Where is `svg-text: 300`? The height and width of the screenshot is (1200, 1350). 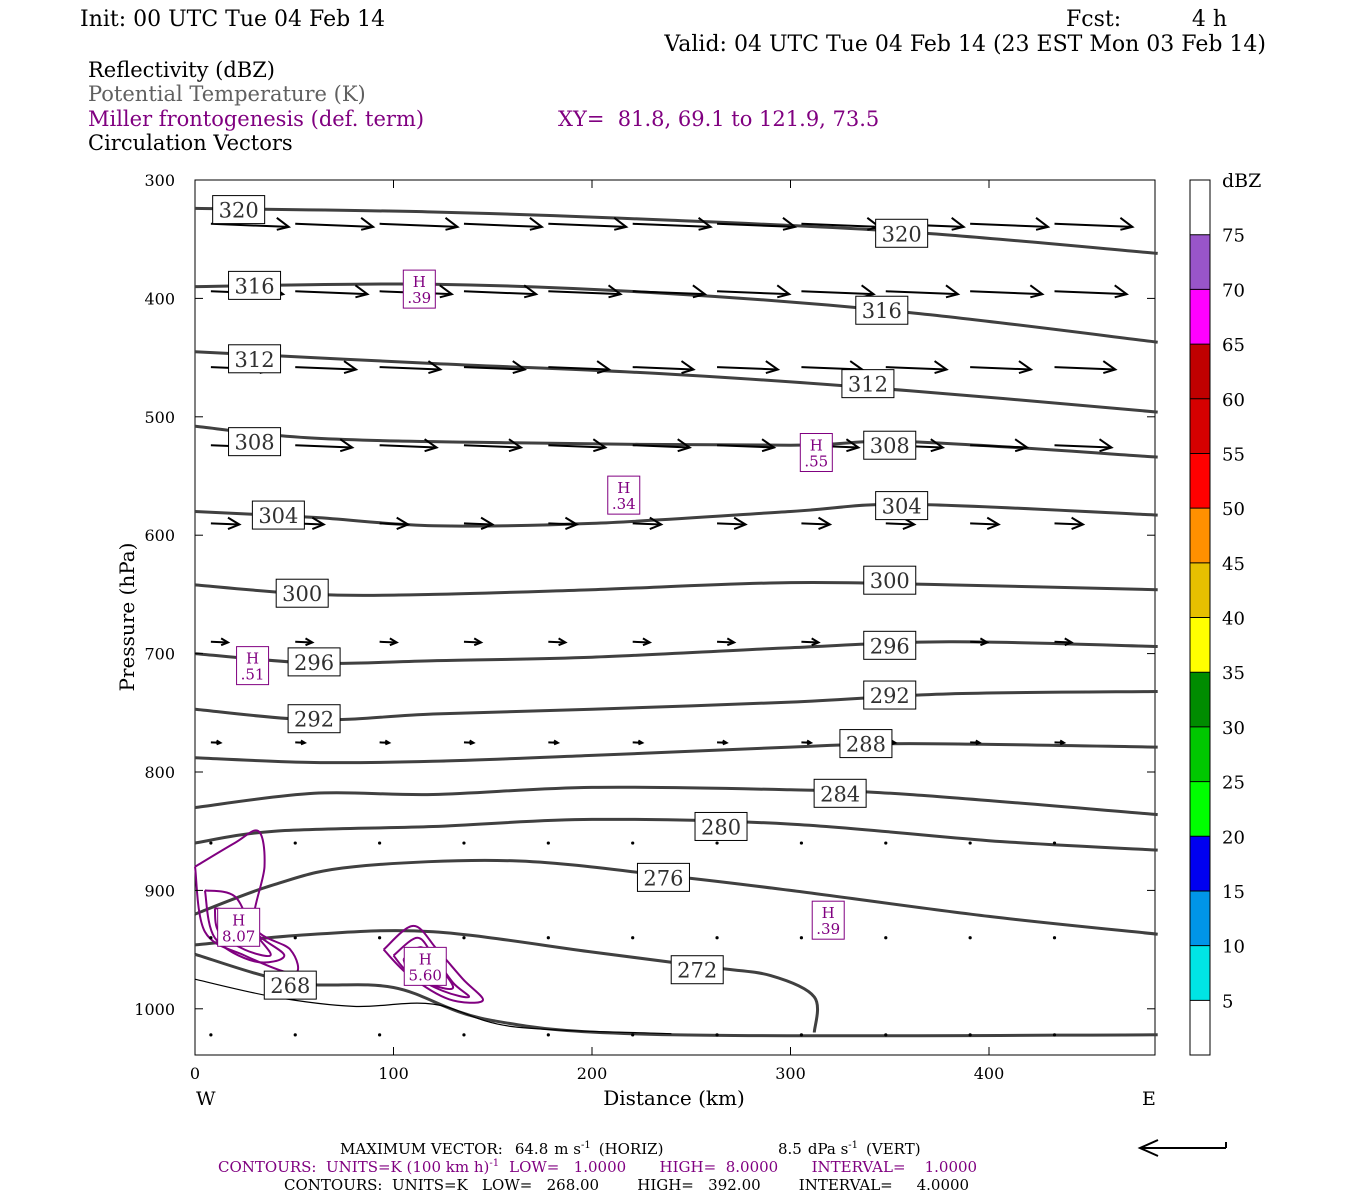 svg-text: 300 is located at coordinates (890, 581).